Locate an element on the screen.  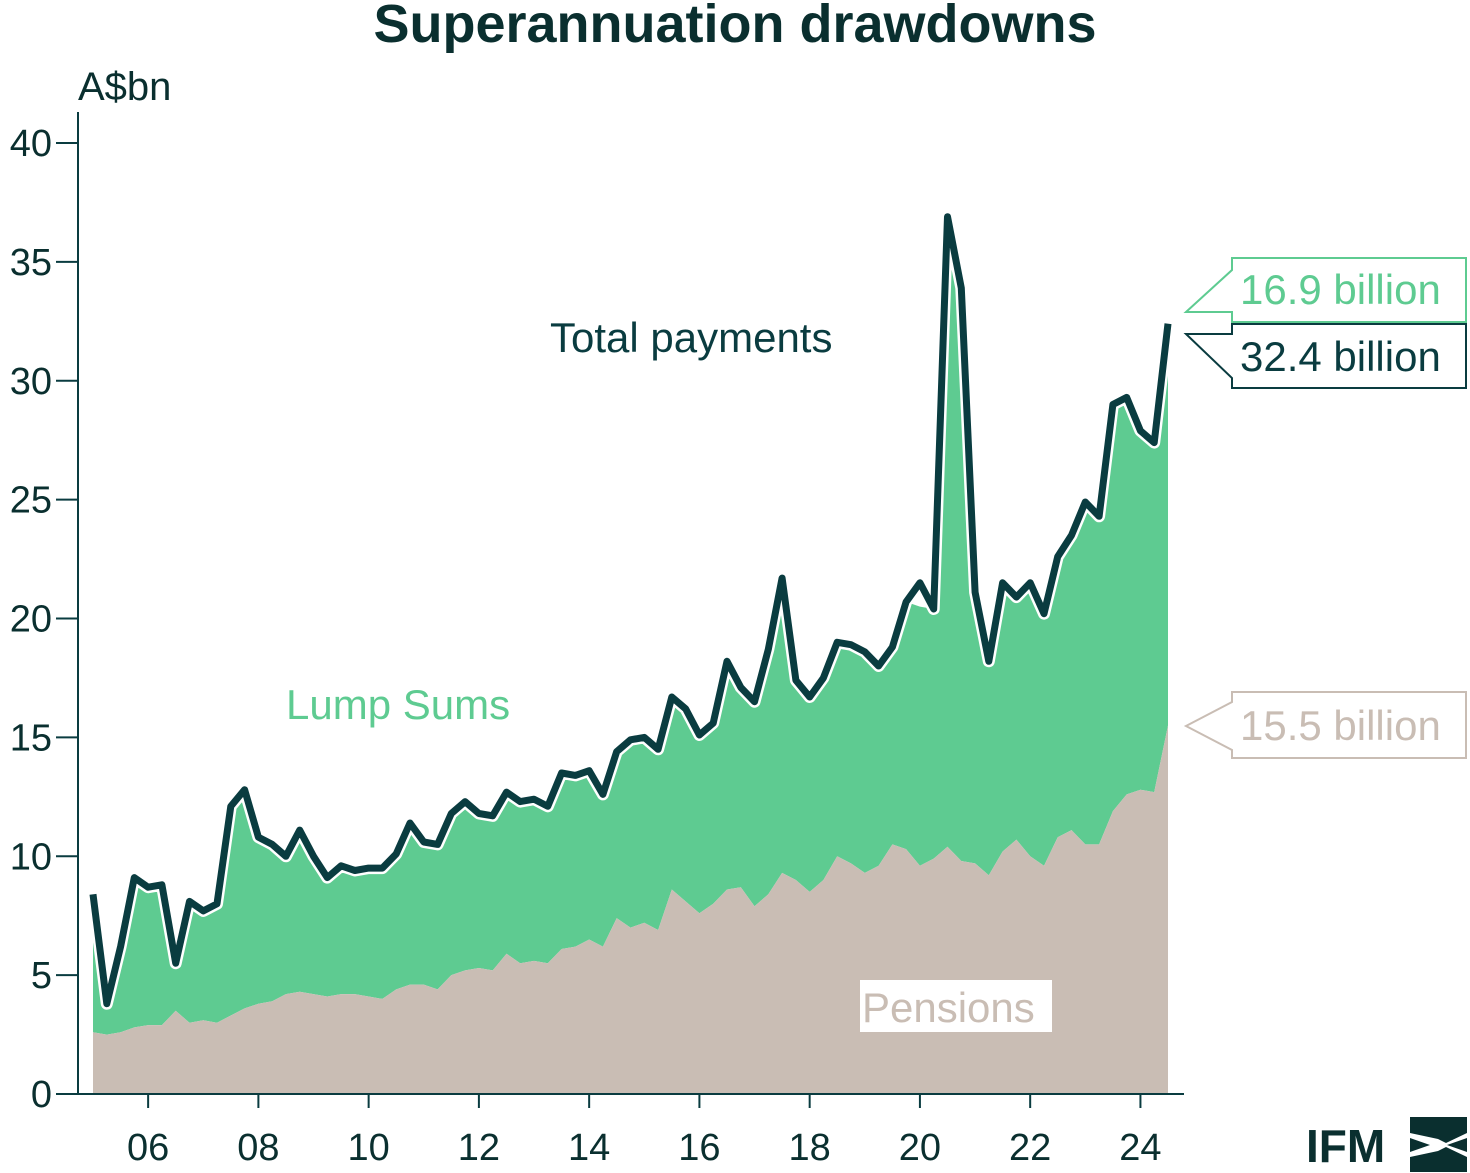
pensions-label: Pensions is located at coordinates (948, 1007).